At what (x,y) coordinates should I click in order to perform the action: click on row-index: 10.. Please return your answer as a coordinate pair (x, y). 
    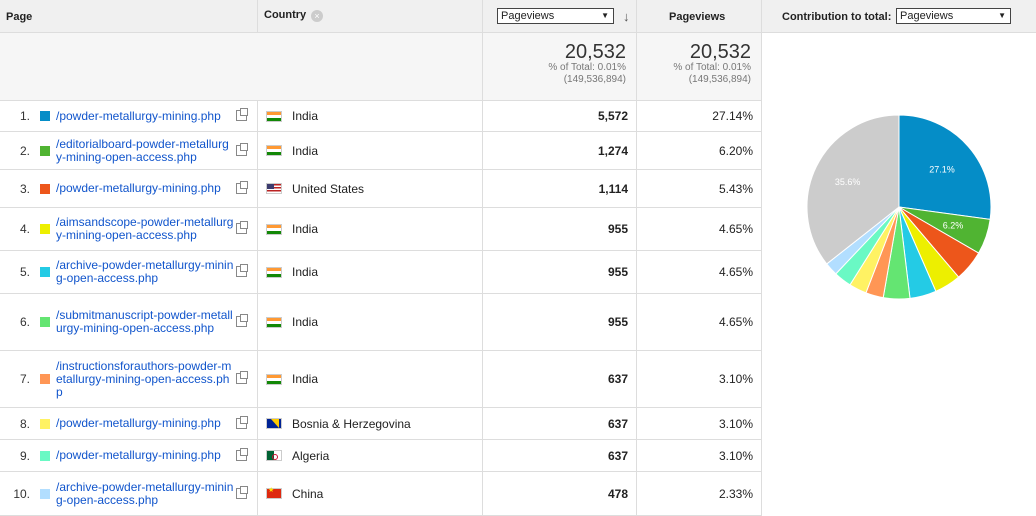
    Looking at the image, I should click on (21, 493).